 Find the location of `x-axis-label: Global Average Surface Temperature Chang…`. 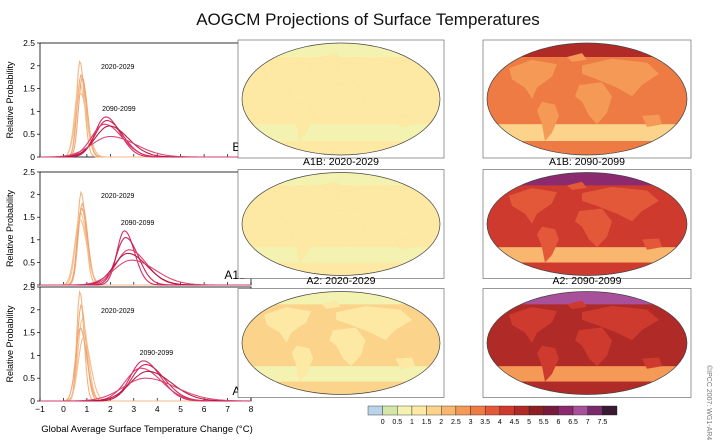

x-axis-label: Global Average Surface Temperature Chang… is located at coordinates (147, 429).